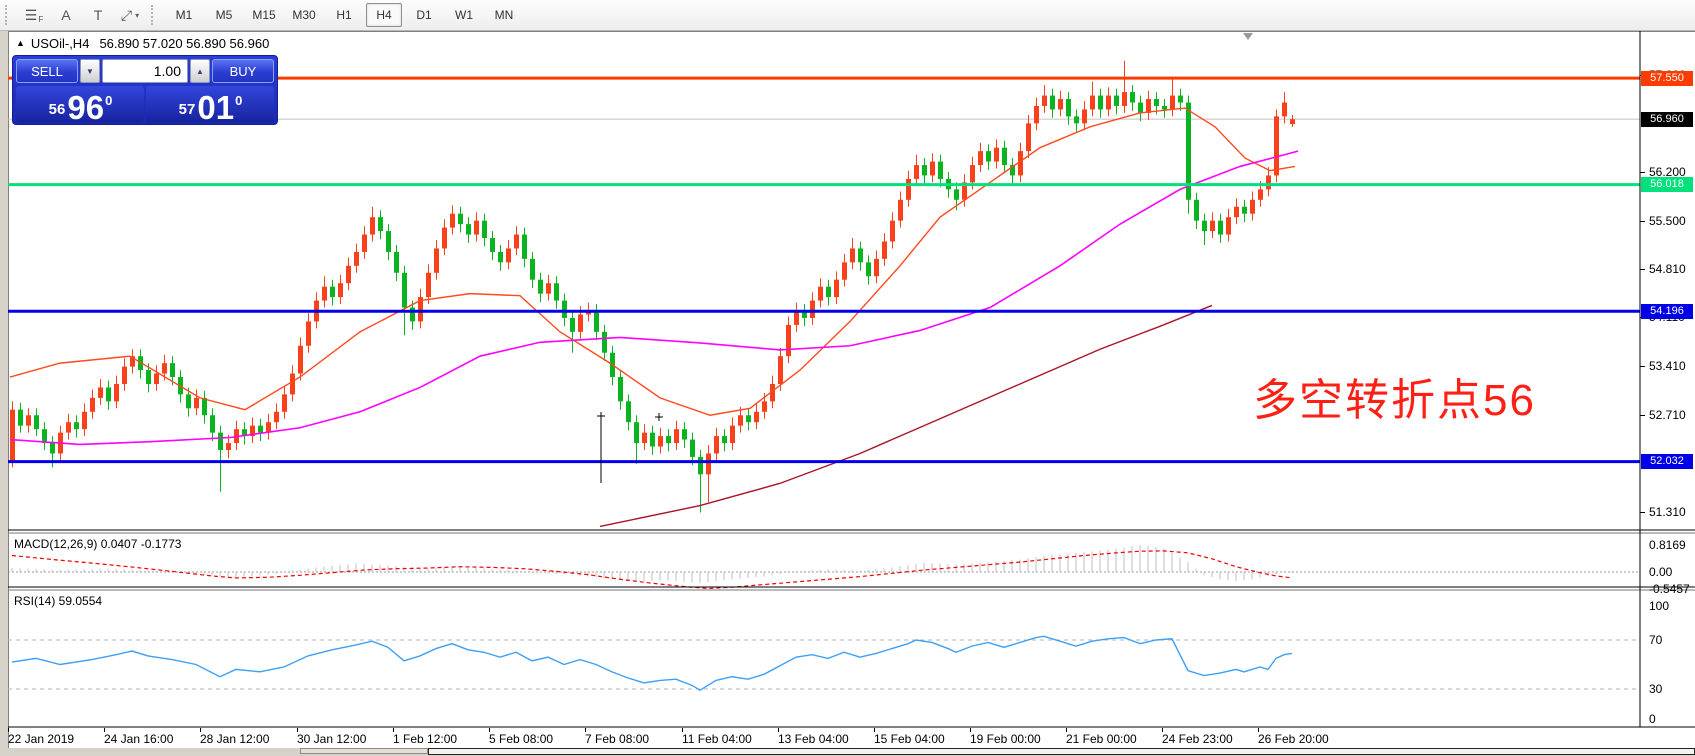 The height and width of the screenshot is (756, 1695). Describe the element at coordinates (145, 71) in the screenshot. I see `volume-input` at that location.